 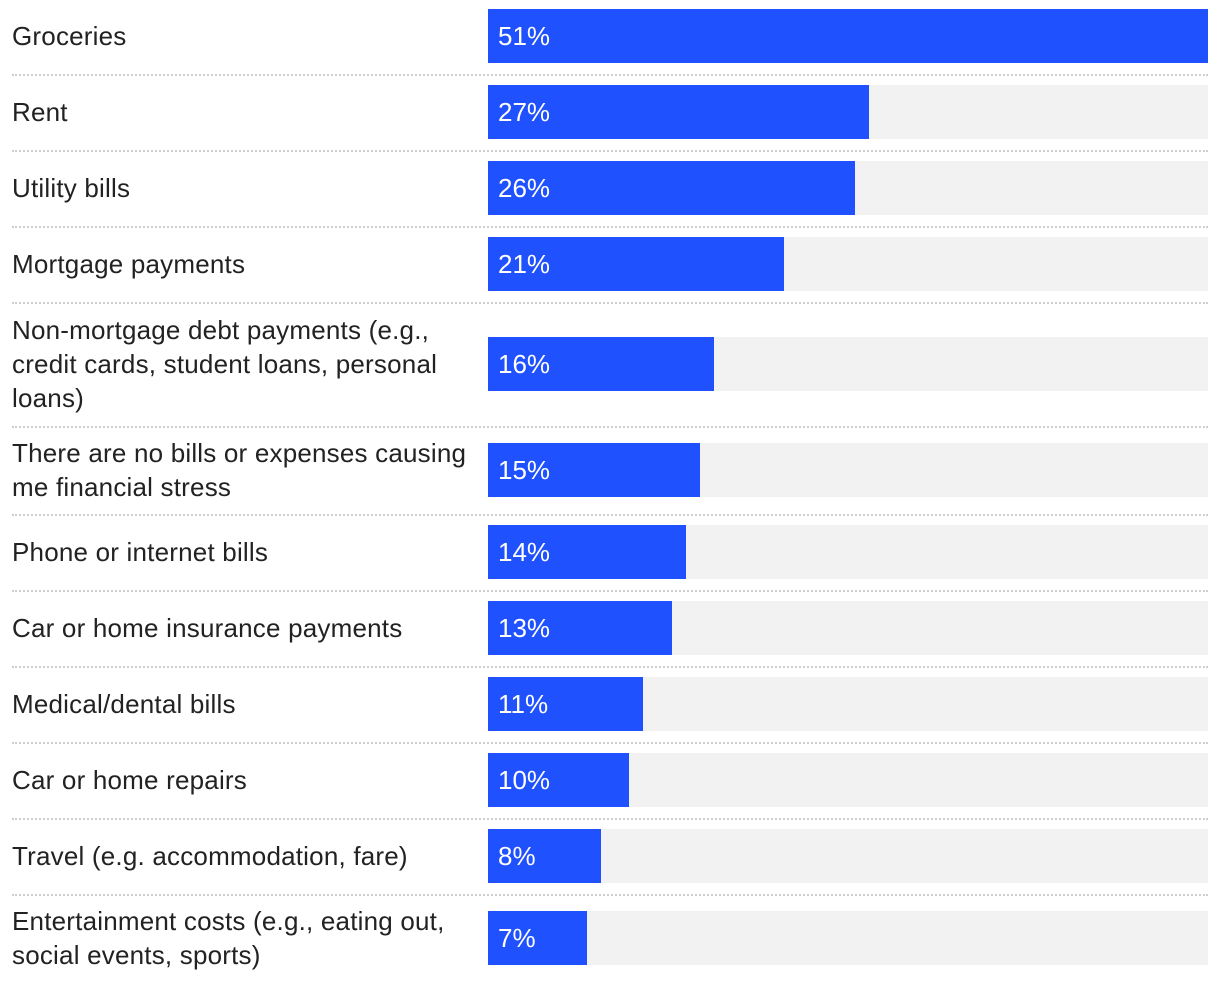 What do you see at coordinates (517, 856) in the screenshot?
I see `bar-value-label: 8%` at bounding box center [517, 856].